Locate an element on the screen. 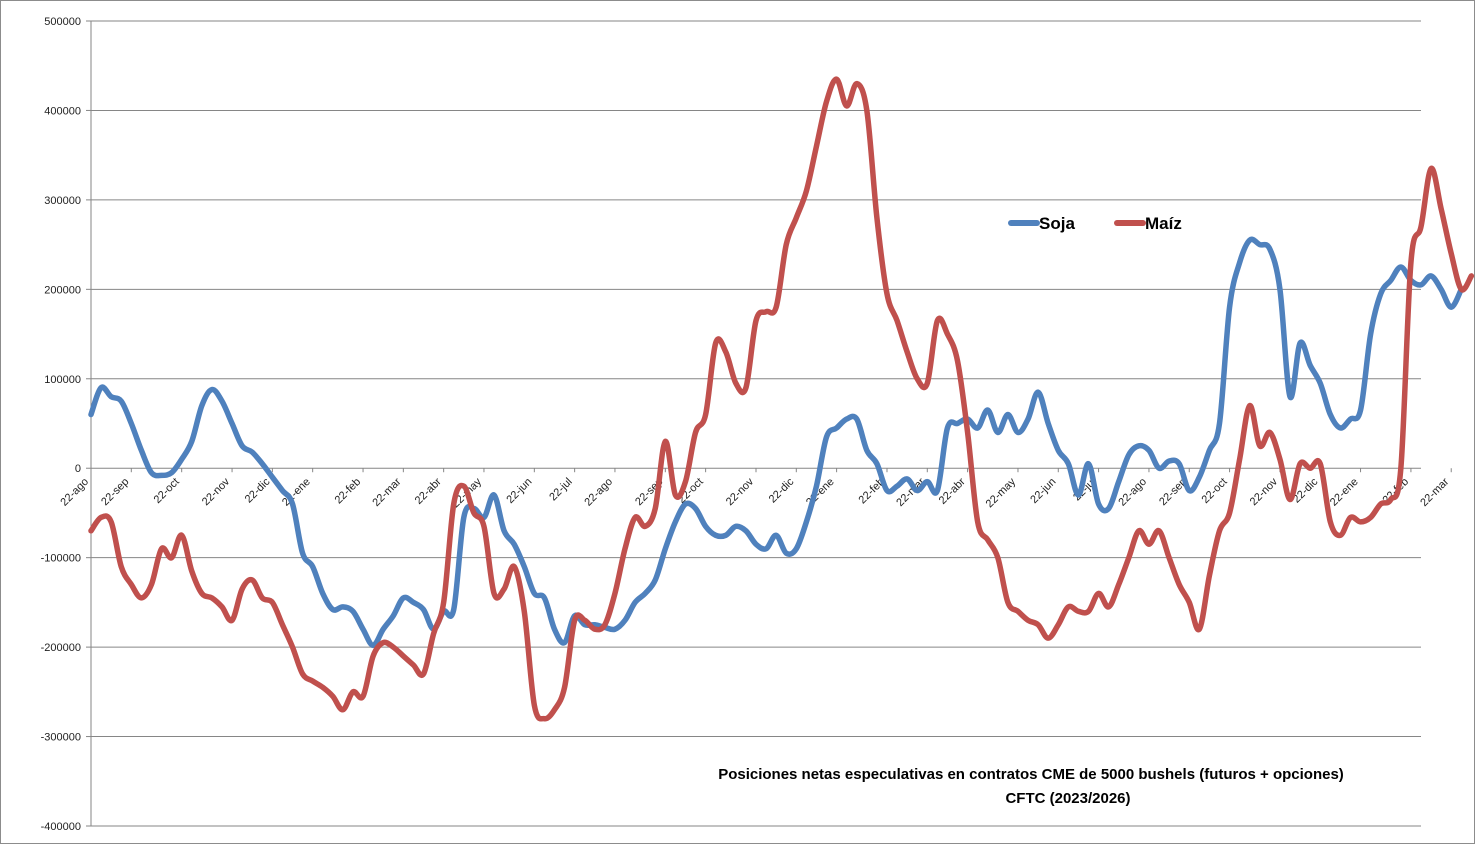  x-tick-label: 22-abr is located at coordinates (428, 491).